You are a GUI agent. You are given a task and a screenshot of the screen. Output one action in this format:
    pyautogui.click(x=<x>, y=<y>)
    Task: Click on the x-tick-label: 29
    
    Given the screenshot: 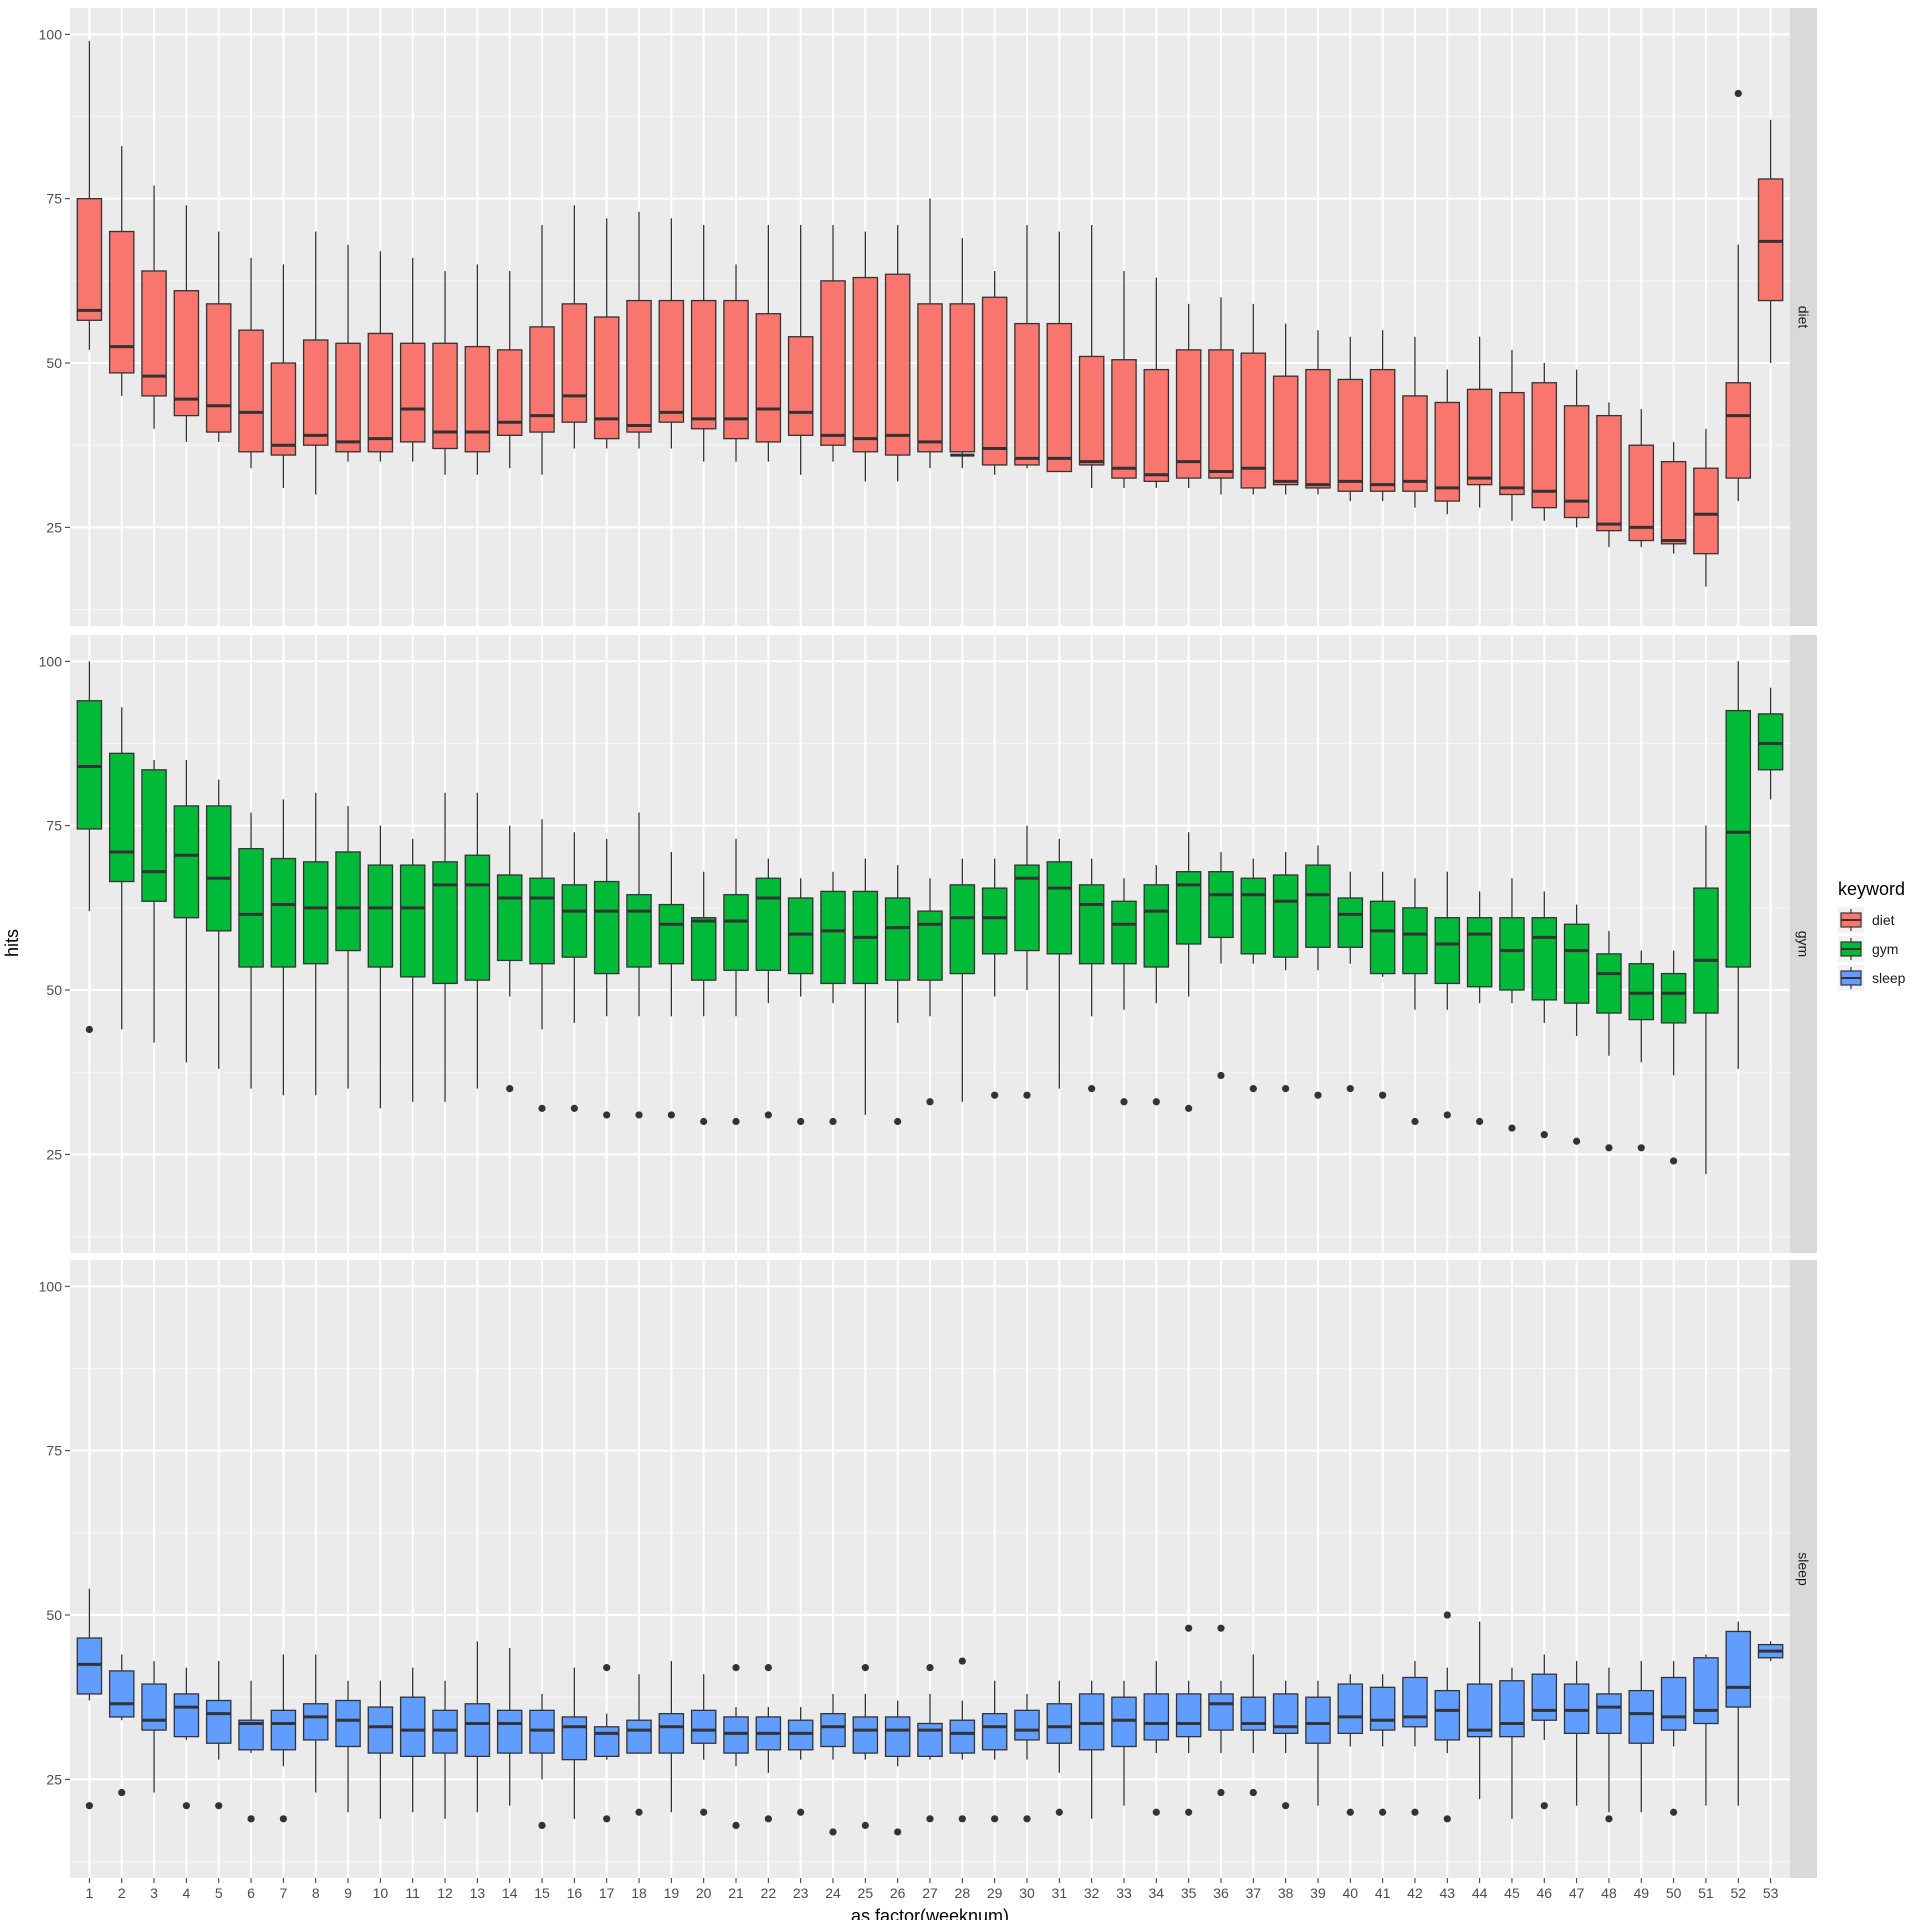 What is the action you would take?
    pyautogui.click(x=995, y=1893)
    